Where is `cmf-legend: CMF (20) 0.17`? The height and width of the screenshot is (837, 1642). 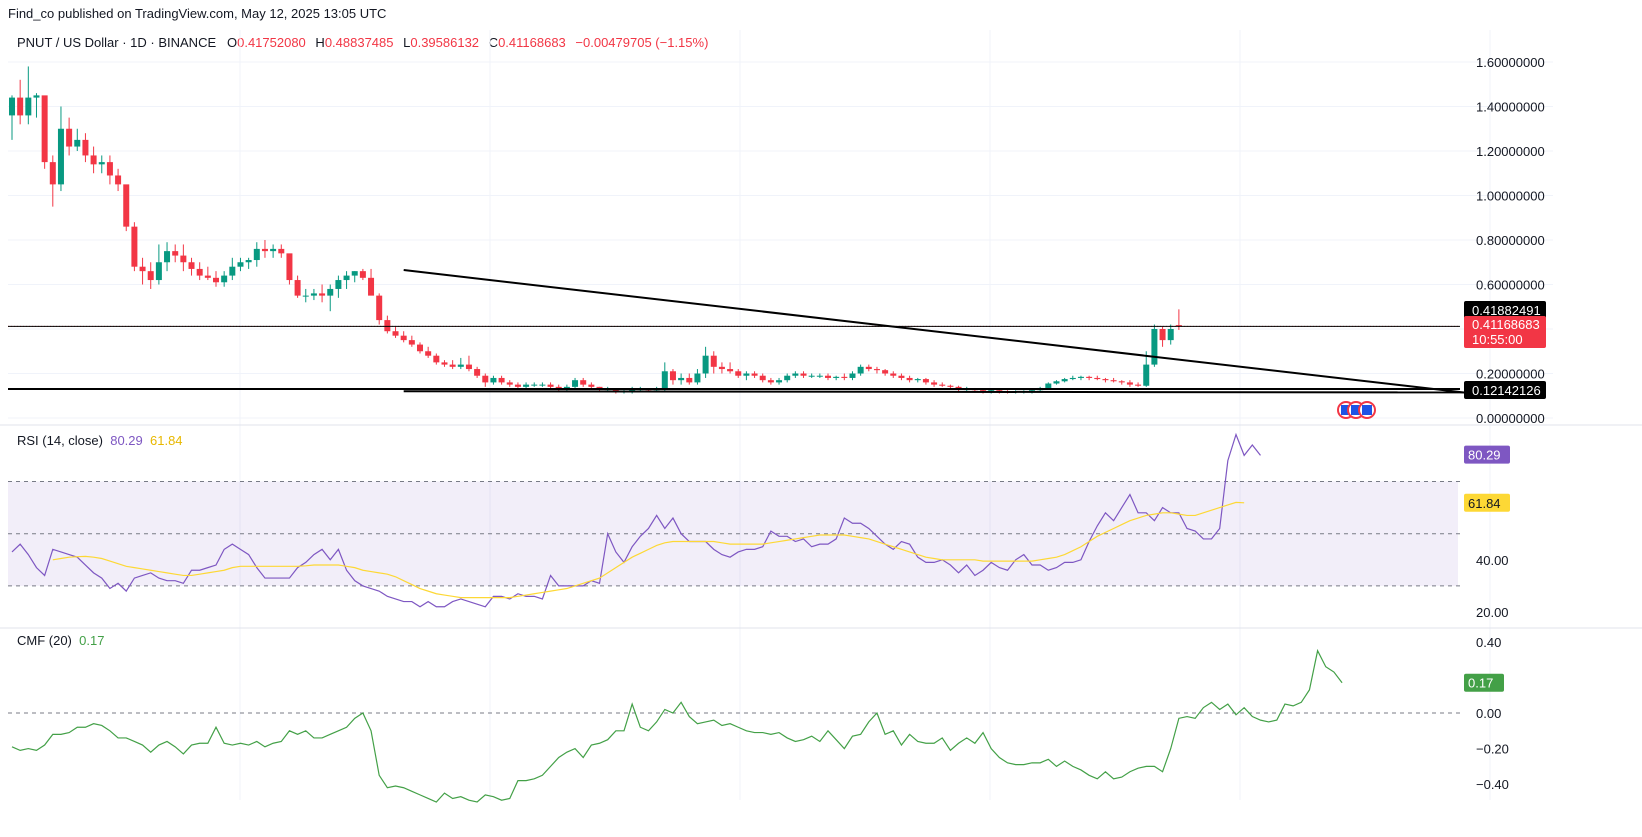
cmf-legend: CMF (20) 0.17 is located at coordinates (60, 640).